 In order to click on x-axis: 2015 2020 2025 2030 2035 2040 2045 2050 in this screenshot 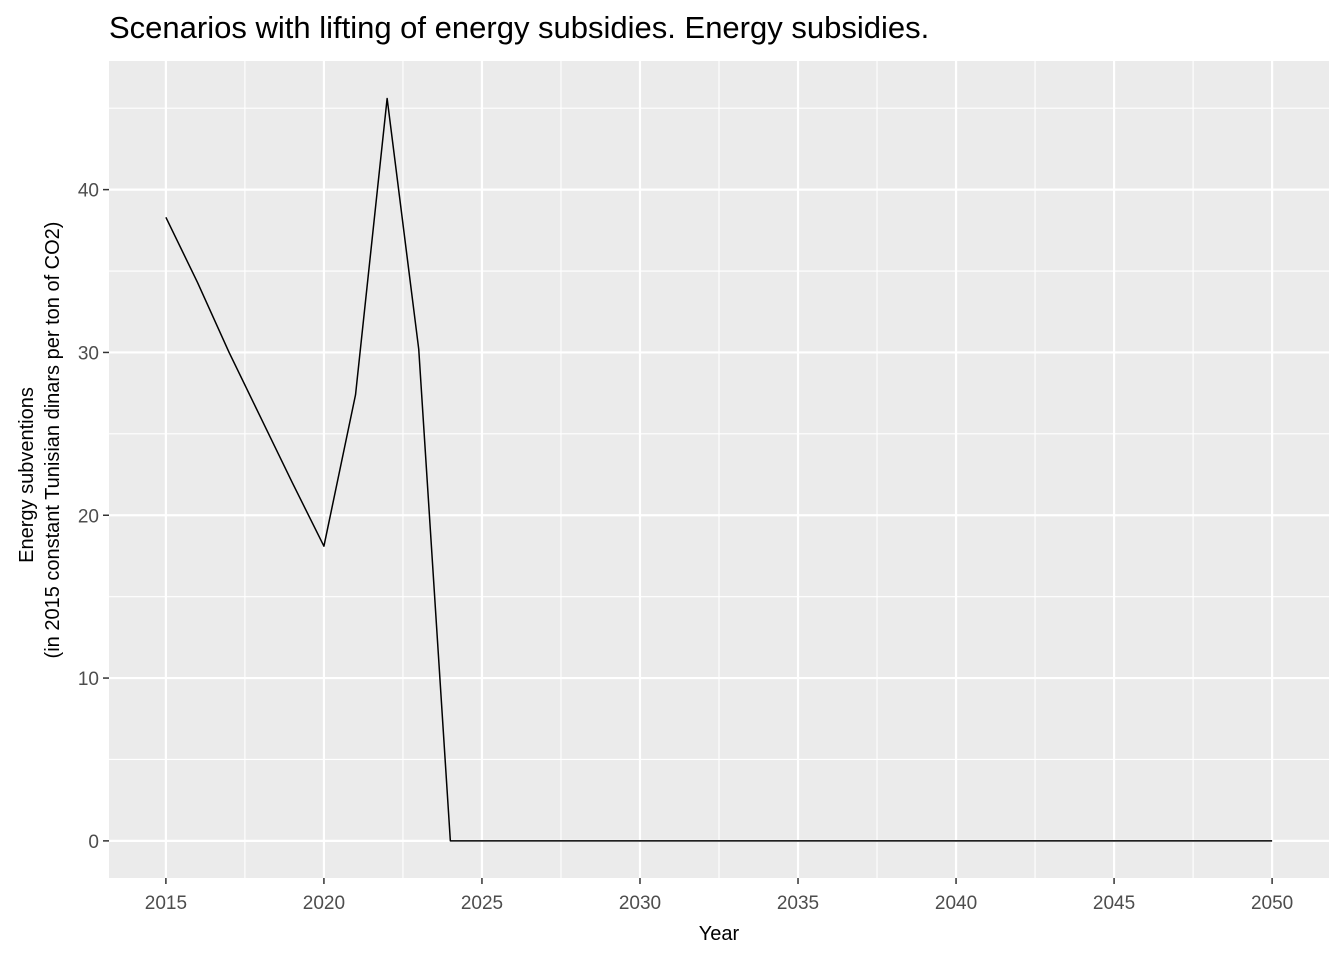, I will do `click(719, 896)`.